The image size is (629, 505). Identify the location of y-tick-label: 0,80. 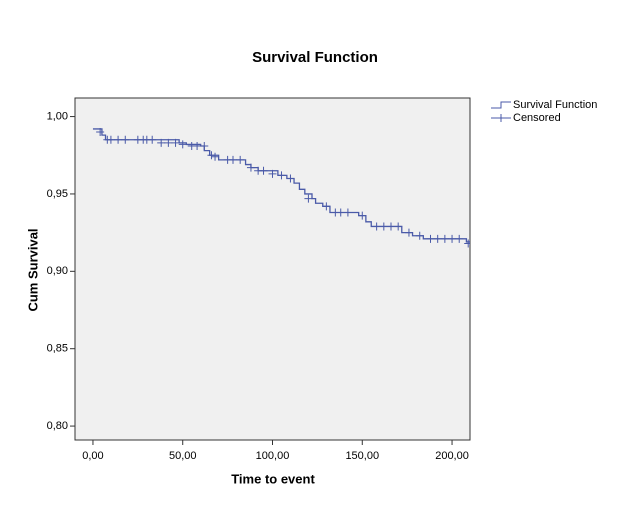
(57, 426).